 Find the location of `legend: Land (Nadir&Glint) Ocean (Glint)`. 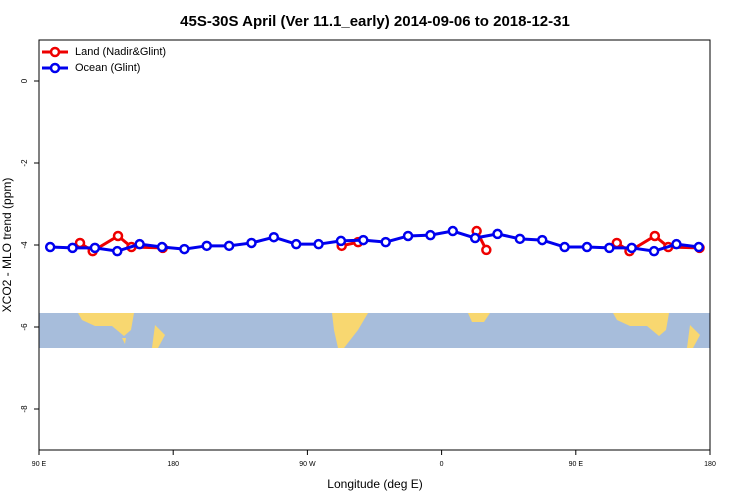

legend: Land (Nadir&Glint) Ocean (Glint) is located at coordinates (104, 60).